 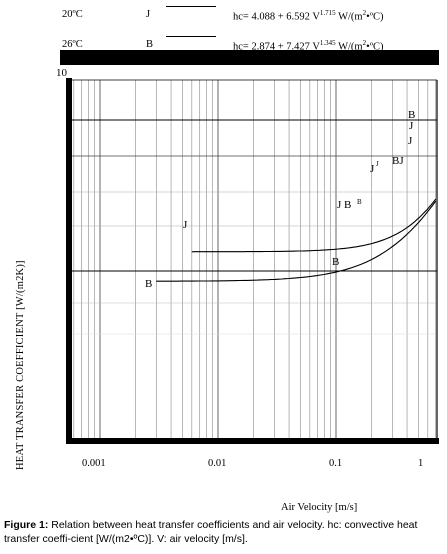 I want to click on legend-eq-main-j: hc= 4.088 + 6.592 V, so click(x=276, y=17).